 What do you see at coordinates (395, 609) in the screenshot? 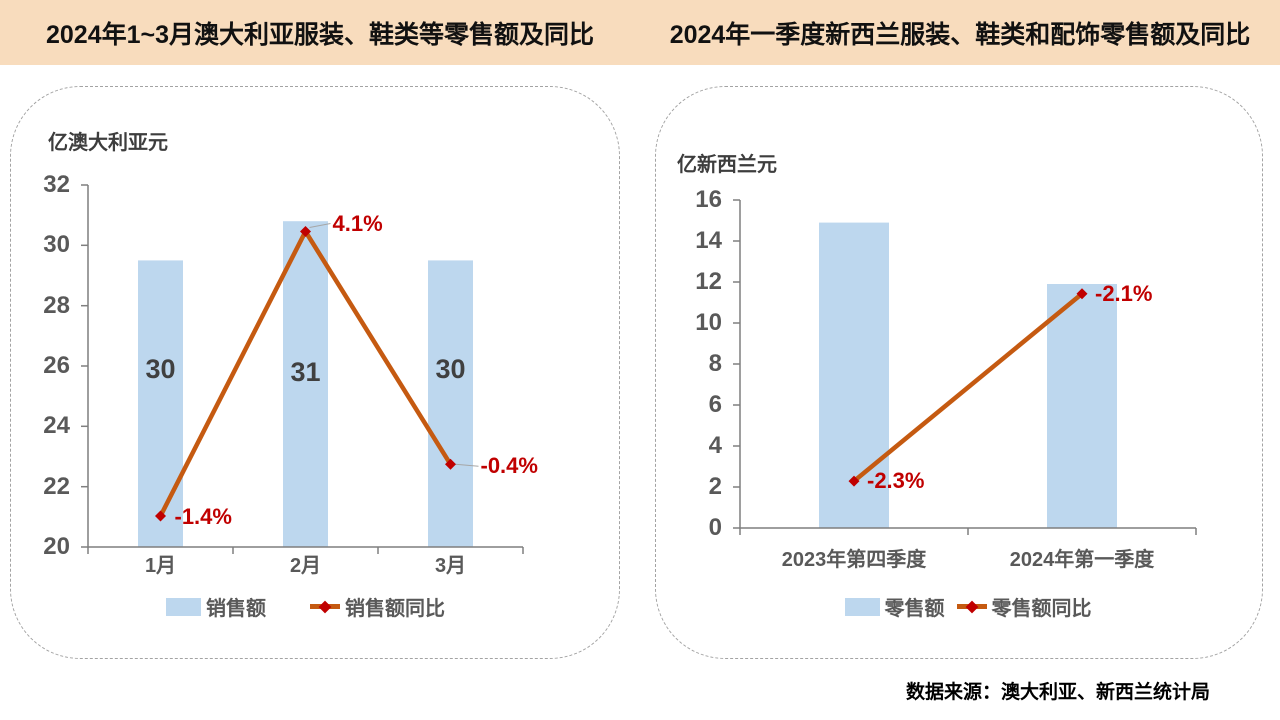
I see `legend-label-sales-yoy: 销售额同比` at bounding box center [395, 609].